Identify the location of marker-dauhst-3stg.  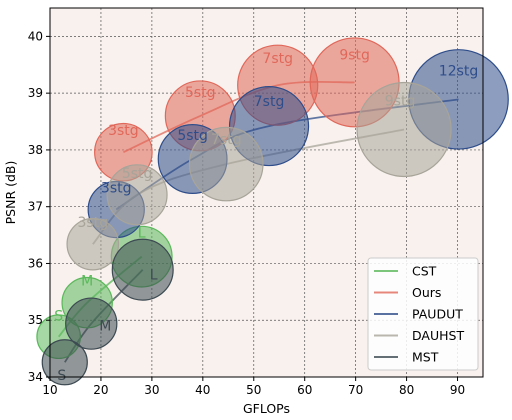
(93, 244).